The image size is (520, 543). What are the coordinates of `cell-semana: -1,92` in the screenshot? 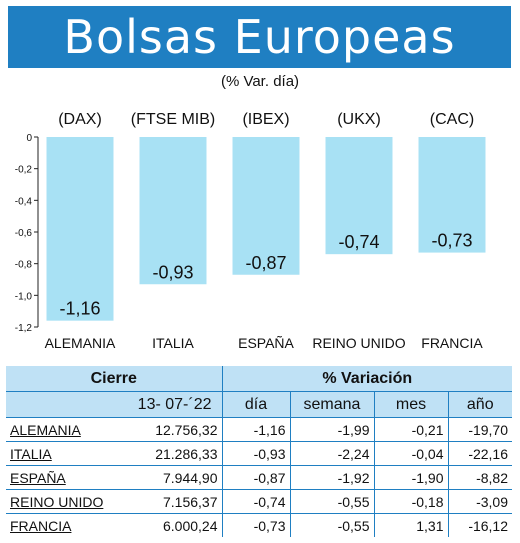 It's located at (331, 477).